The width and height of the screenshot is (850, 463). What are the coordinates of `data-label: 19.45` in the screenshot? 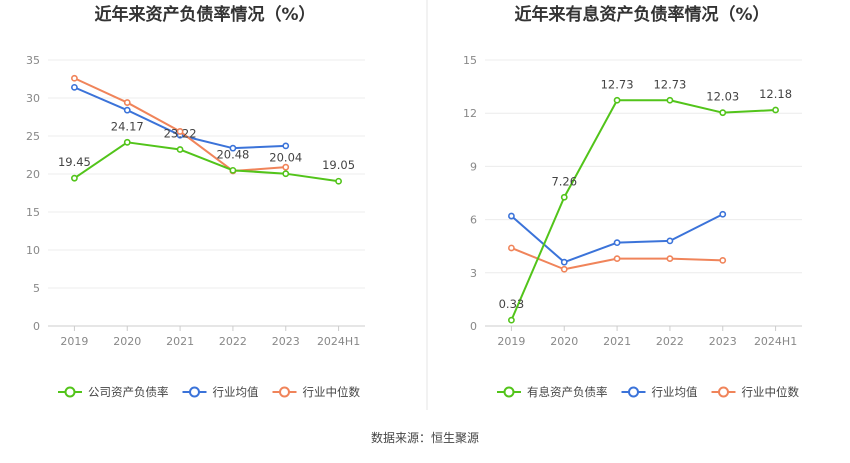 It's located at (74, 162).